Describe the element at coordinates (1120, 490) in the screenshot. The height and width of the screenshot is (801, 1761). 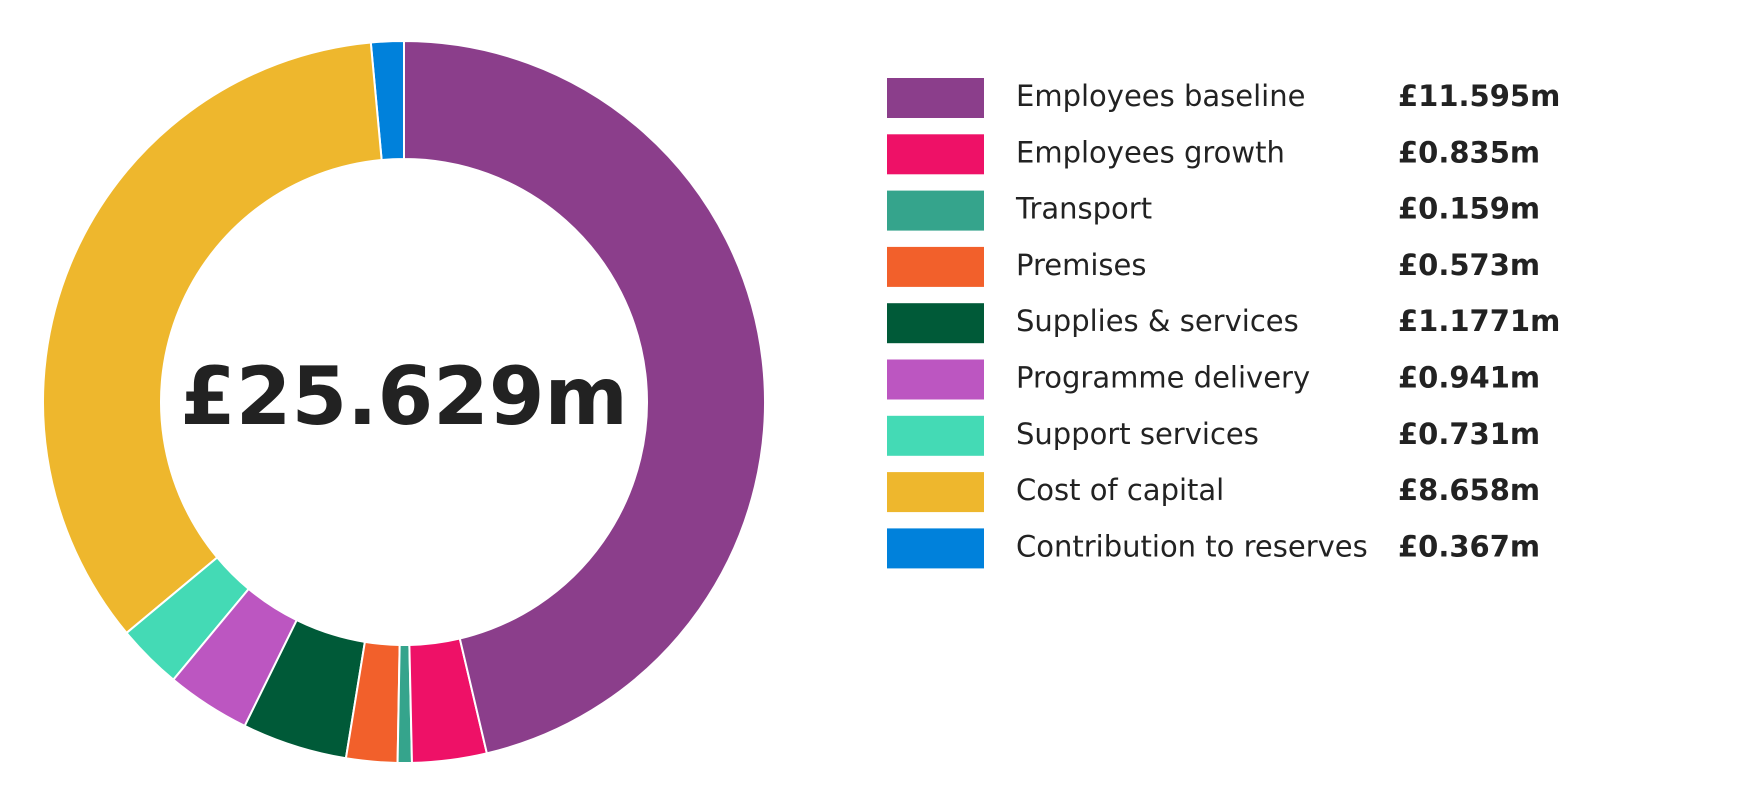
I see `legend-label: Cost of capital` at that location.